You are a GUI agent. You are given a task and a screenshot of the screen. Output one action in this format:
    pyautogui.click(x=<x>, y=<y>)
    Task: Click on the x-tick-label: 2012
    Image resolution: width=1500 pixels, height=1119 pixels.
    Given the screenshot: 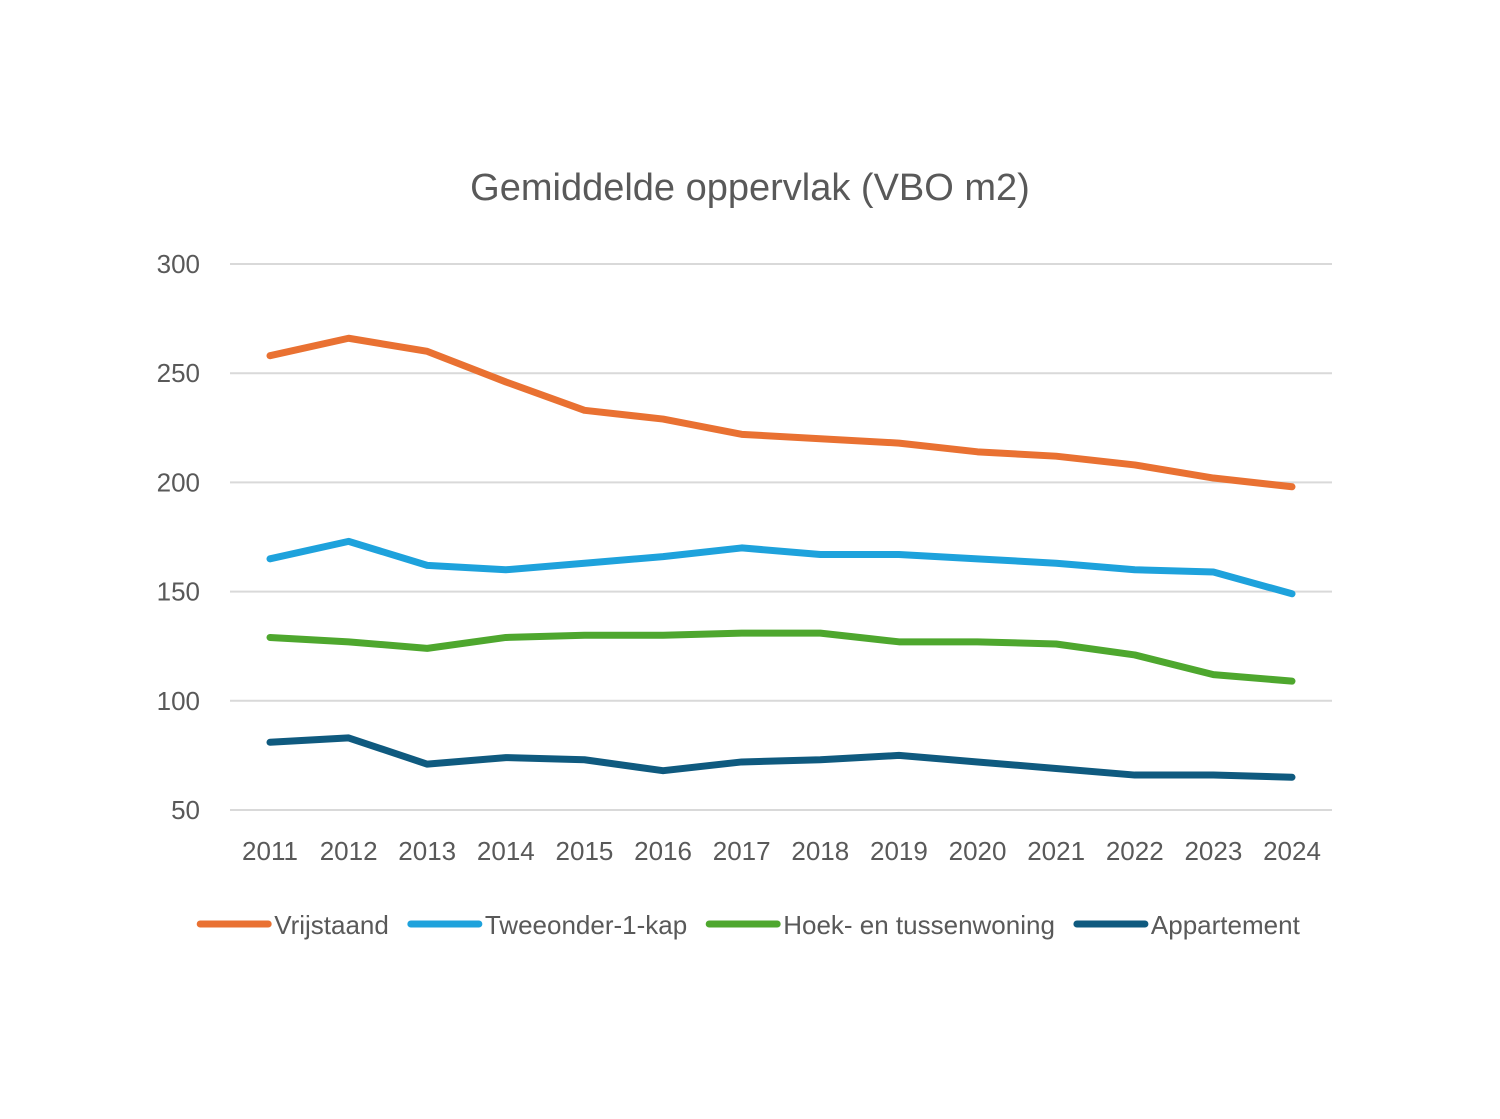 What is the action you would take?
    pyautogui.click(x=349, y=851)
    